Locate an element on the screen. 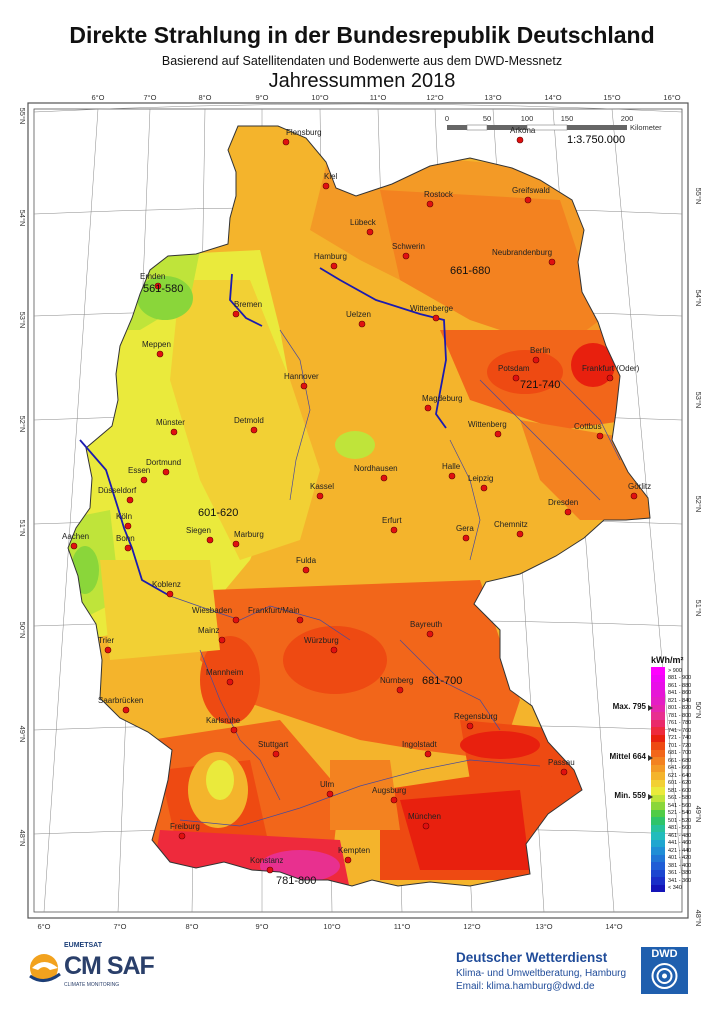 This screenshot has width=724, height=1024. city-label: Rostock is located at coordinates (439, 194).